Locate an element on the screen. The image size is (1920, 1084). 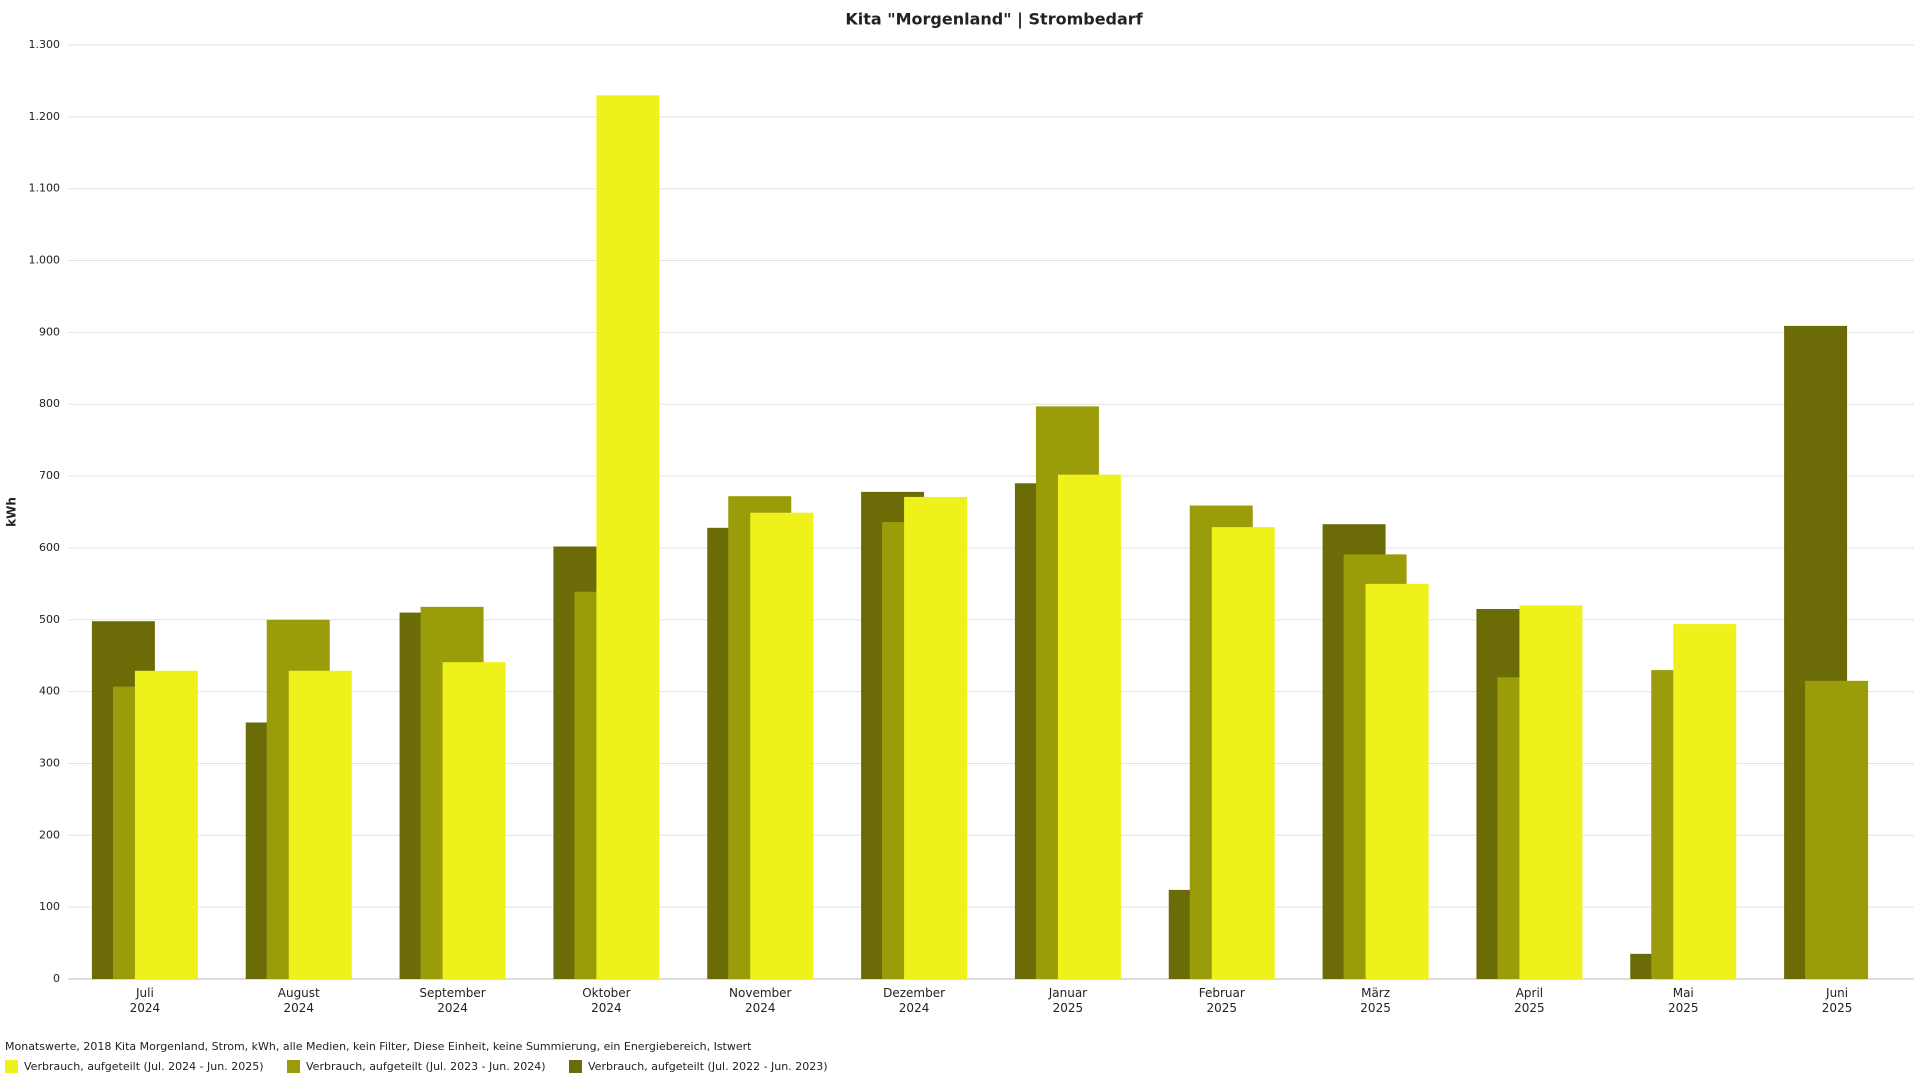
y-tick-label: 1.300 is located at coordinates (45, 44).